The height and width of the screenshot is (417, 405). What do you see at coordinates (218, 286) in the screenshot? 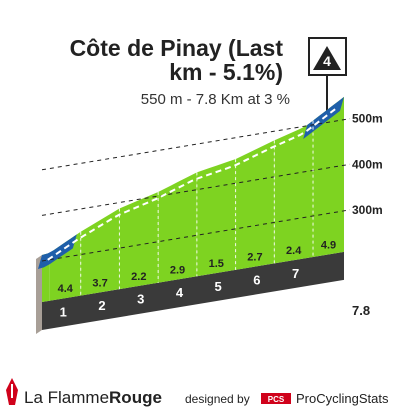
I see `km-marker-5: 5` at bounding box center [218, 286].